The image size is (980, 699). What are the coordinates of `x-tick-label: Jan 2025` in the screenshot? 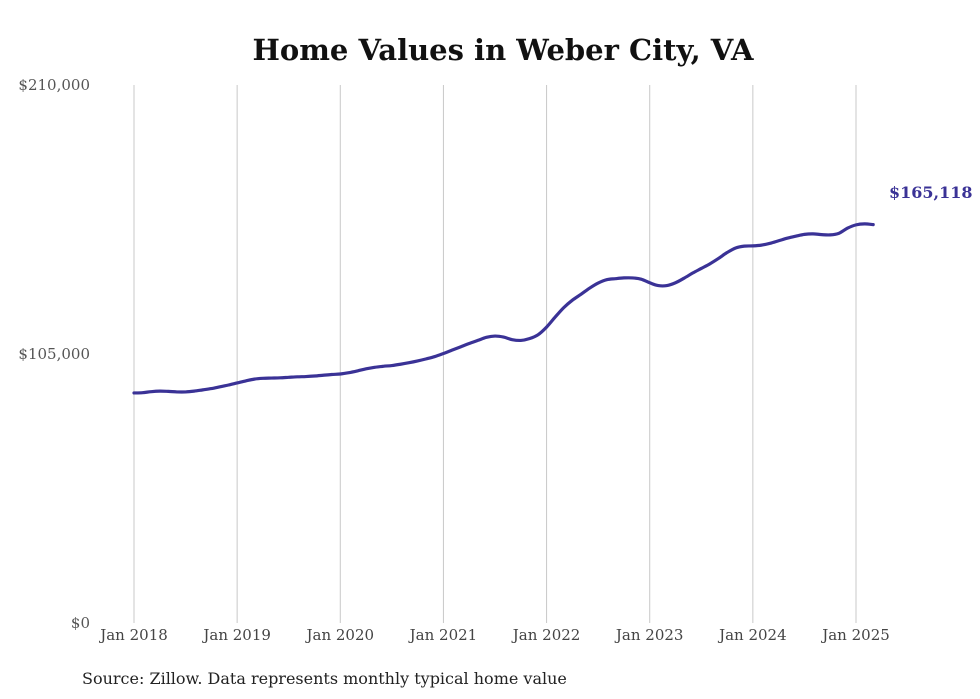 It's located at (855, 635).